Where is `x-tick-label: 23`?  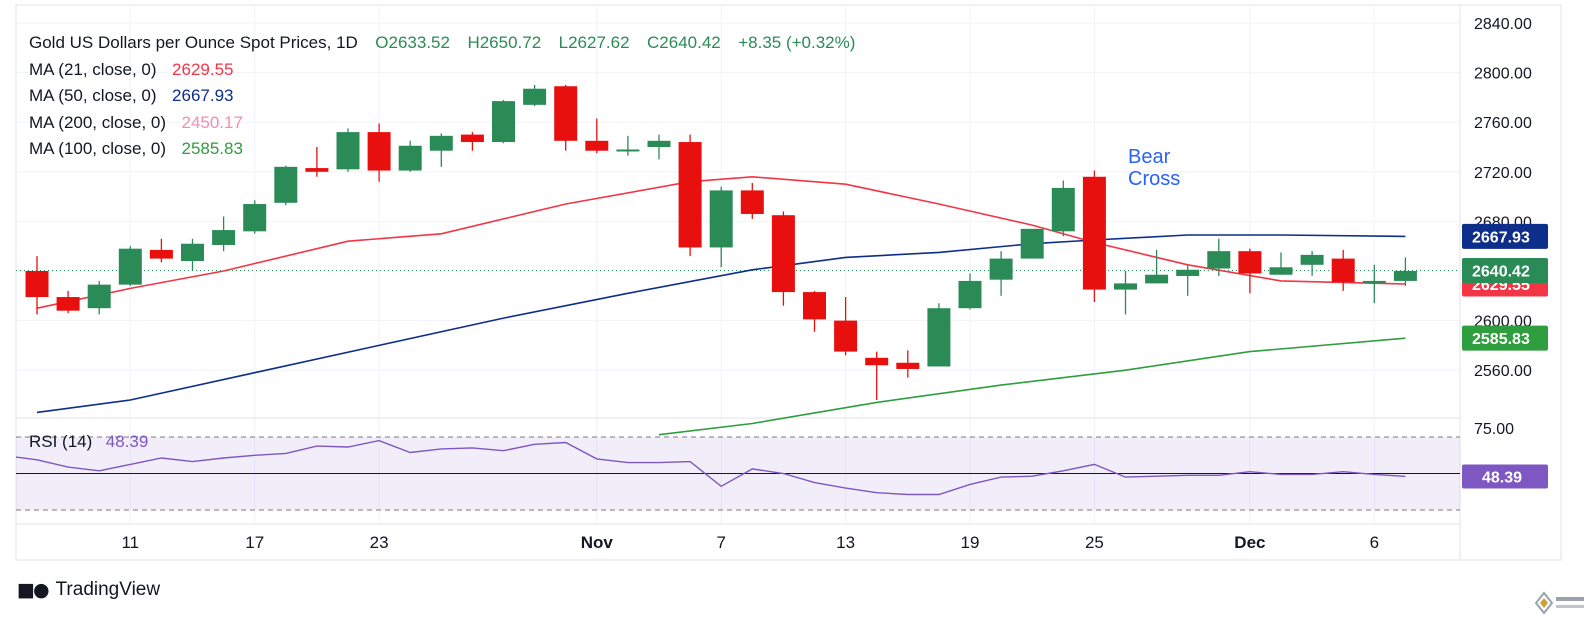 x-tick-label: 23 is located at coordinates (379, 542).